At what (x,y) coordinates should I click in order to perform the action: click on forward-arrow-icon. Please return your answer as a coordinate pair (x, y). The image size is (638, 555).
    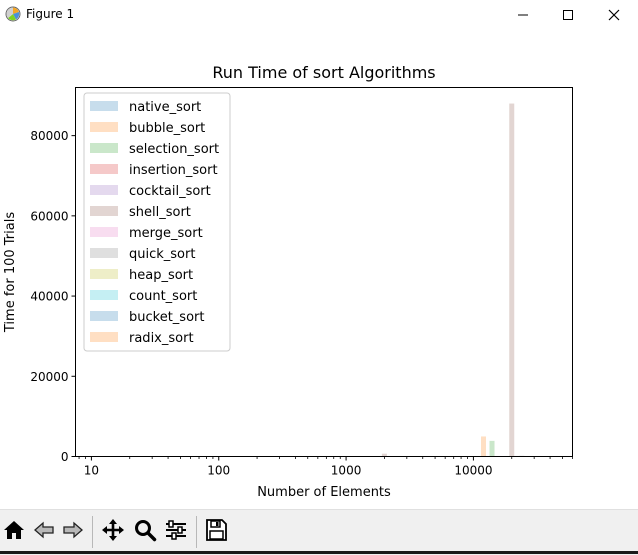
    Looking at the image, I should click on (73, 532).